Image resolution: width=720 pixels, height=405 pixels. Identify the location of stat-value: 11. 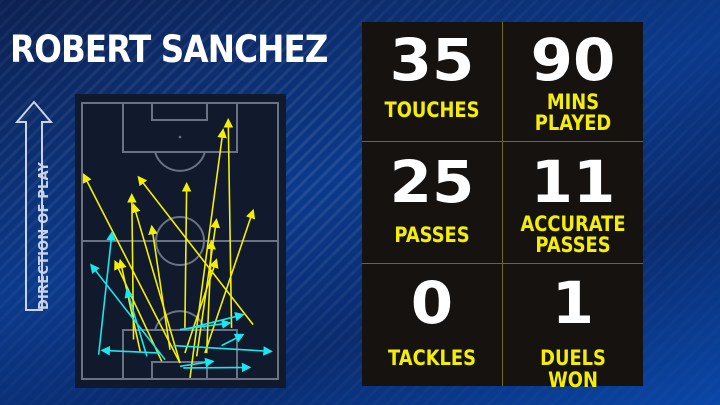
(573, 182).